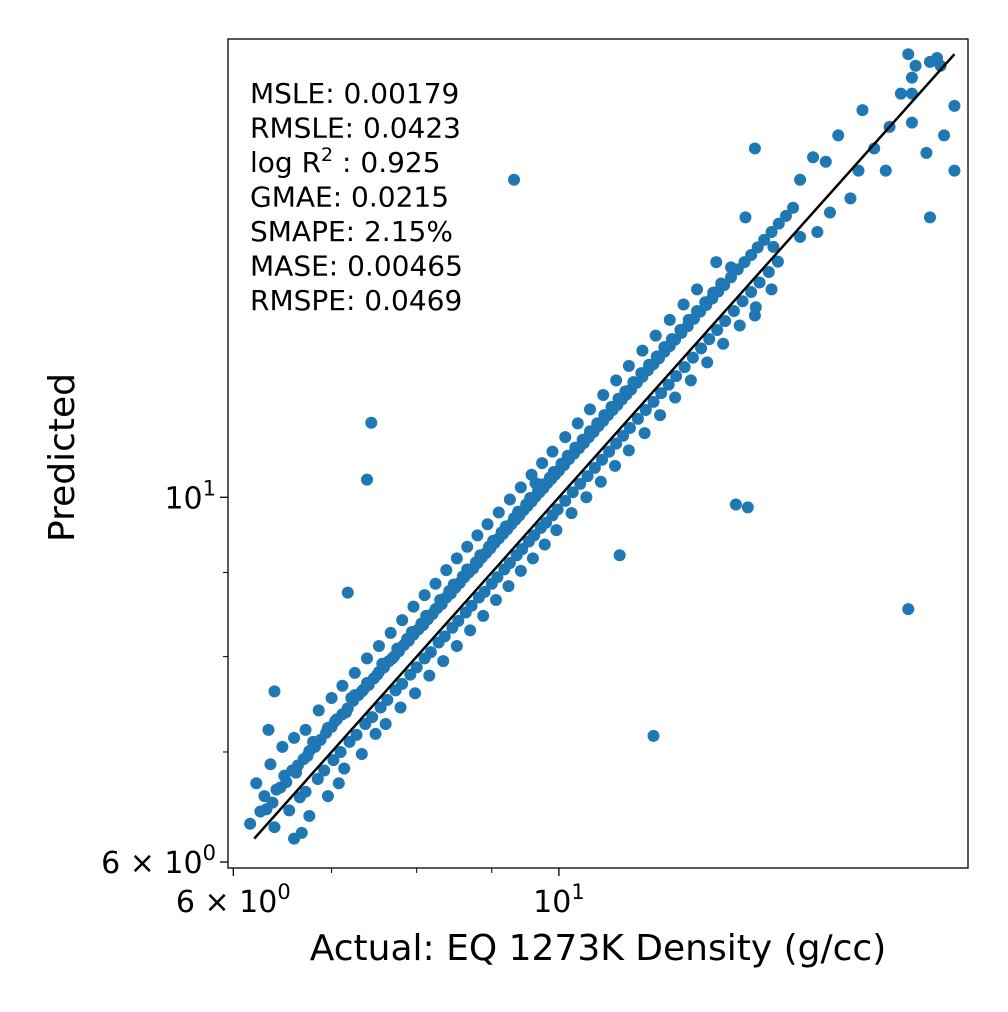  Describe the element at coordinates (190, 496) in the screenshot. I see `y-tick-label: 101` at that location.